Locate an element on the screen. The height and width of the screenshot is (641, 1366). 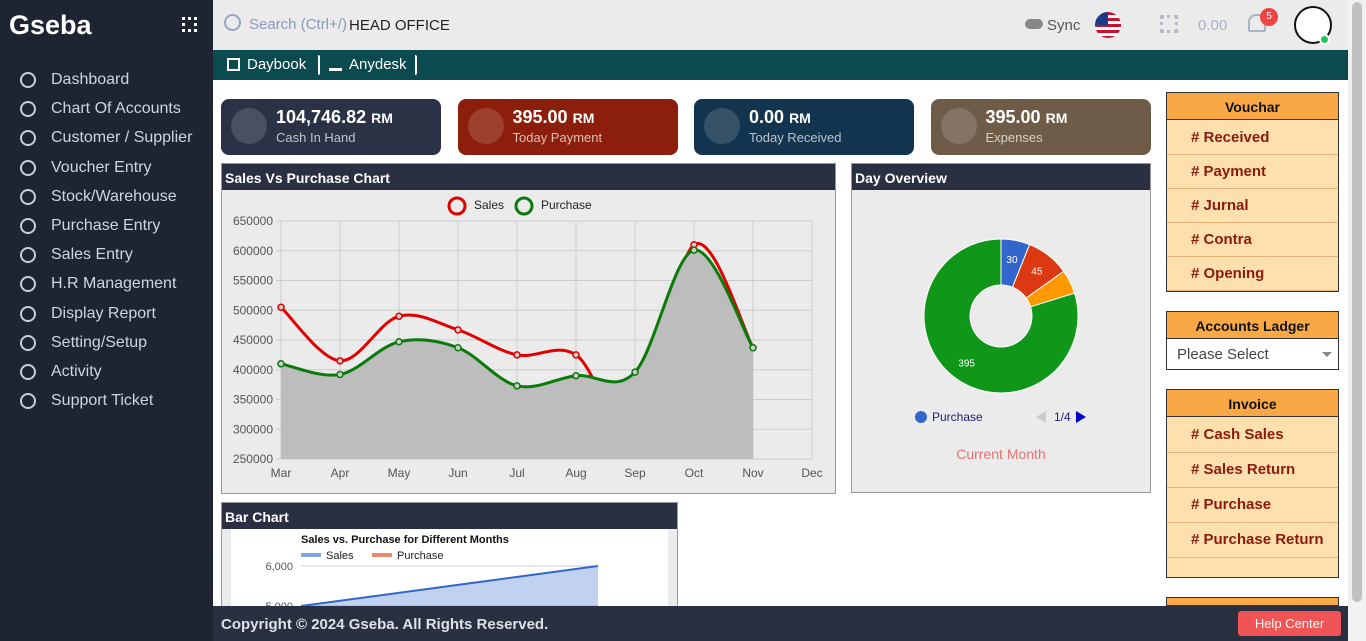
prev-arrow is located at coordinates (1041, 417).